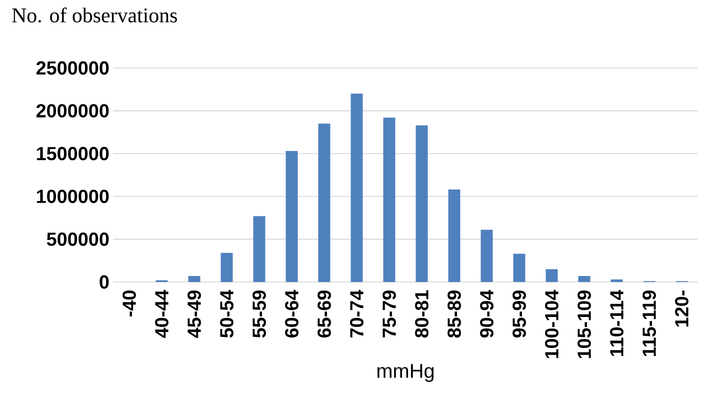 The height and width of the screenshot is (402, 703). What do you see at coordinates (194, 314) in the screenshot?
I see `x-tick-label: 45-49` at bounding box center [194, 314].